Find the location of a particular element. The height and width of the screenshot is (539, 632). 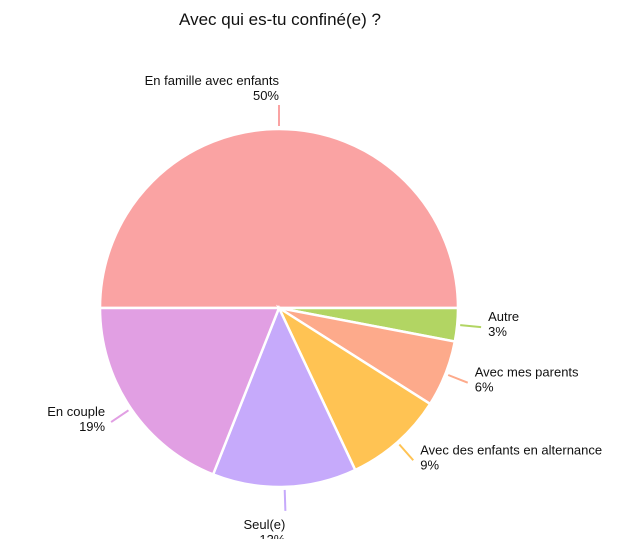

slice-label: En couple is located at coordinates (76, 411).